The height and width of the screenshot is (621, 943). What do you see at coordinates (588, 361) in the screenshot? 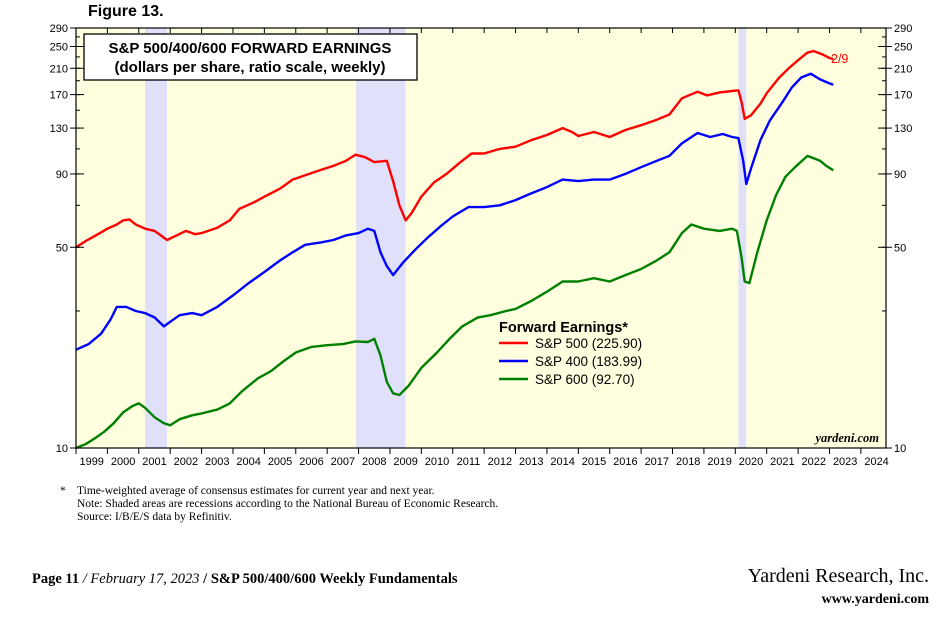
I see `legend-label-2: S&P 400 (183.99)` at bounding box center [588, 361].